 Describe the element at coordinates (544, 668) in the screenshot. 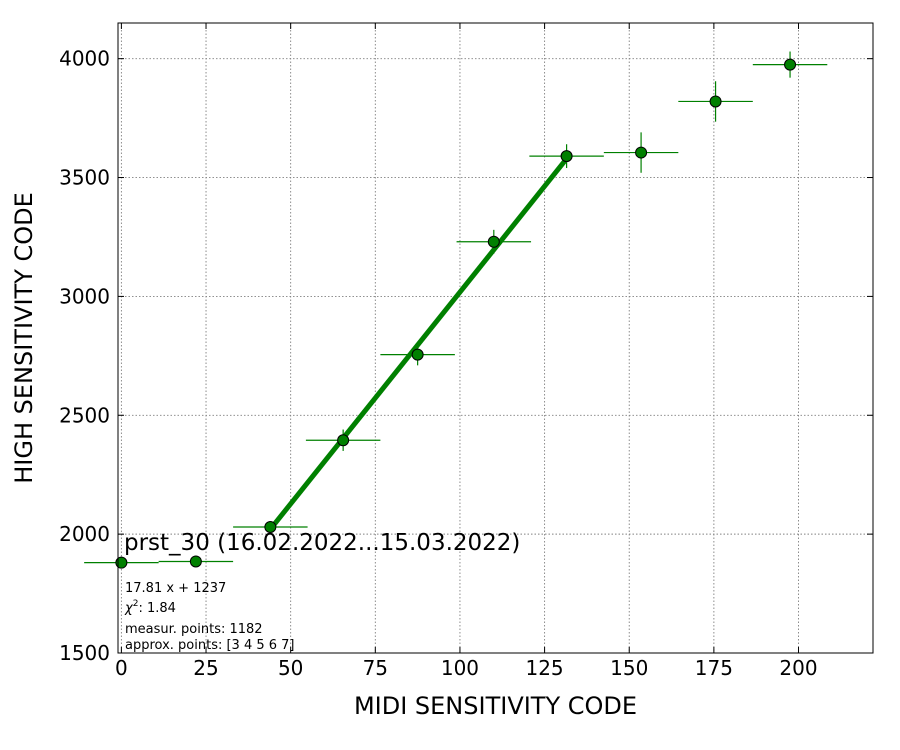

I see `x-tick-label: 125` at that location.